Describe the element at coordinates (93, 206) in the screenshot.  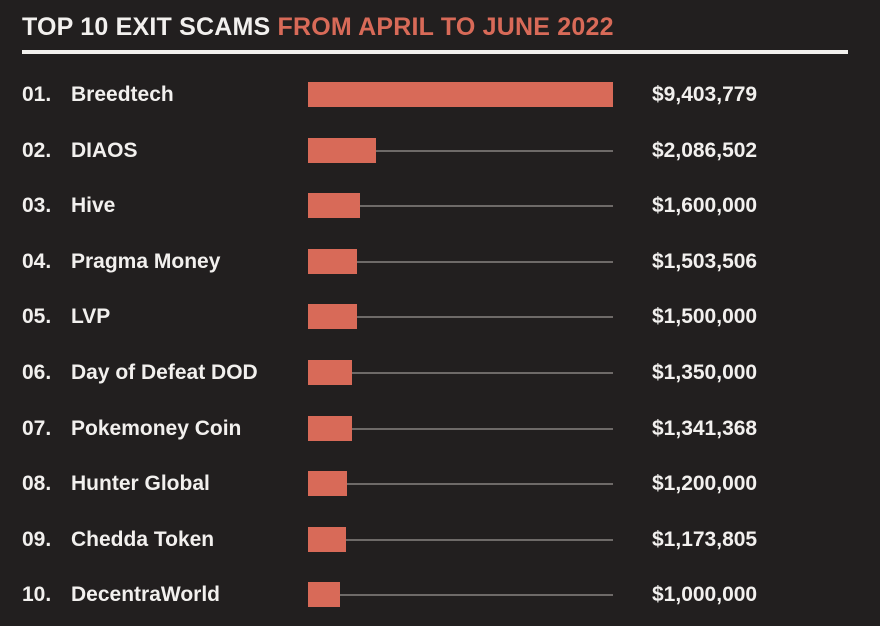
I see `category-label: Hive` at that location.